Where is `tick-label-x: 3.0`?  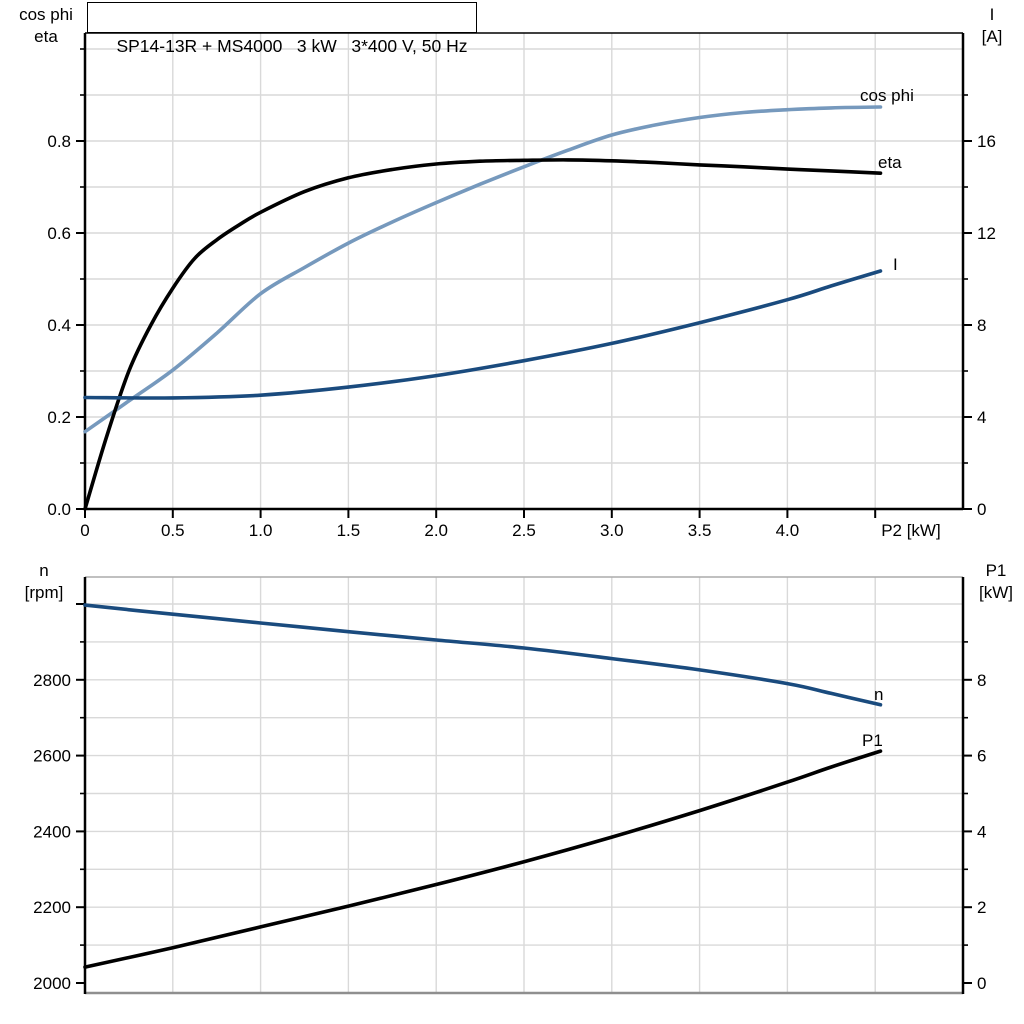 tick-label-x: 3.0 is located at coordinates (612, 530).